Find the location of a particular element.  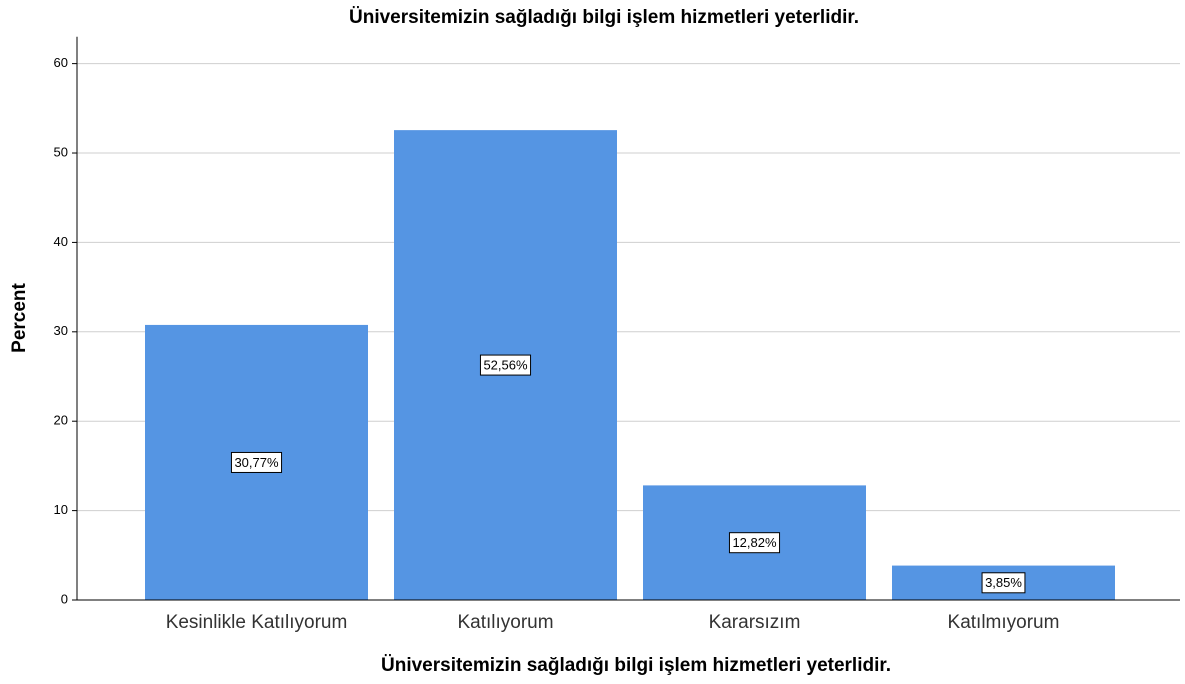

value-label: 3,85% is located at coordinates (1003, 582).